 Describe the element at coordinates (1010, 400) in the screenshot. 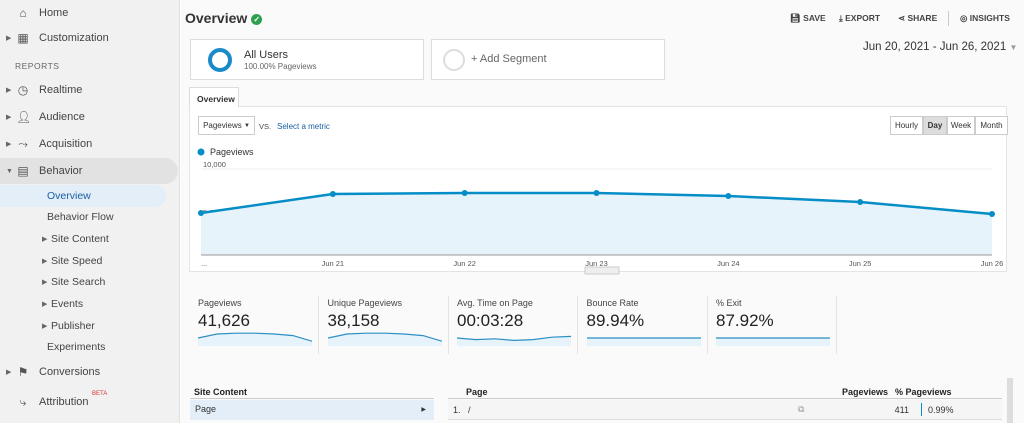

I see `scrollbar` at that location.